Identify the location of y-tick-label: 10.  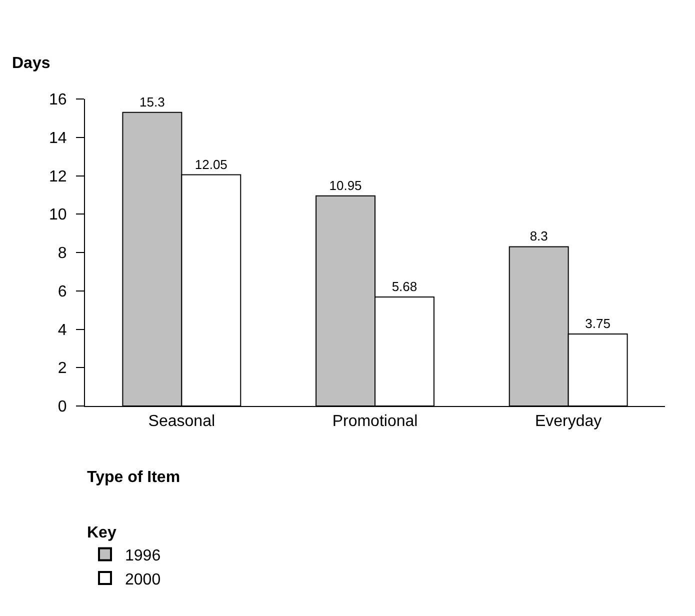
(58, 215).